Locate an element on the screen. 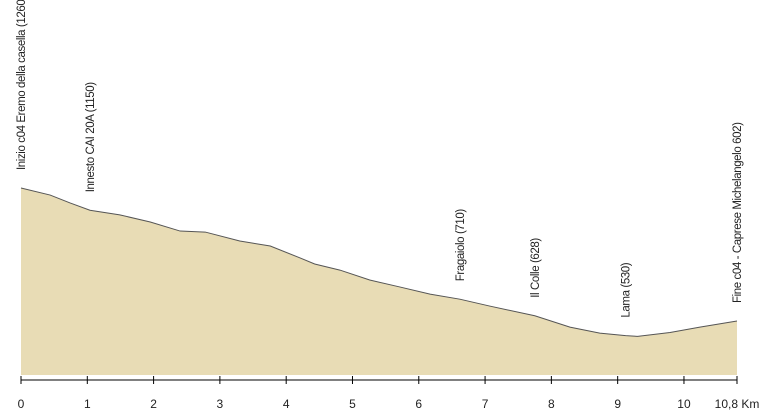 This screenshot has width=779, height=419. annotation: Innesto CAI 20A (1150) is located at coordinates (91, 137).